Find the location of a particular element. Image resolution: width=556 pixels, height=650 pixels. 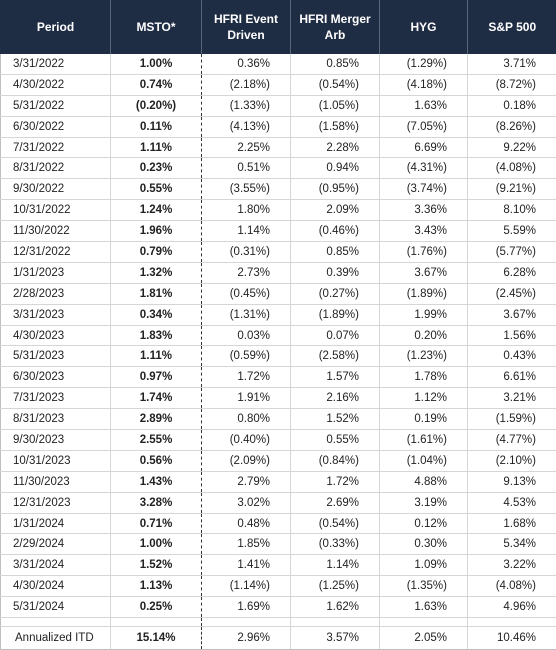

period-cell: Annualized ITD is located at coordinates (56, 638).